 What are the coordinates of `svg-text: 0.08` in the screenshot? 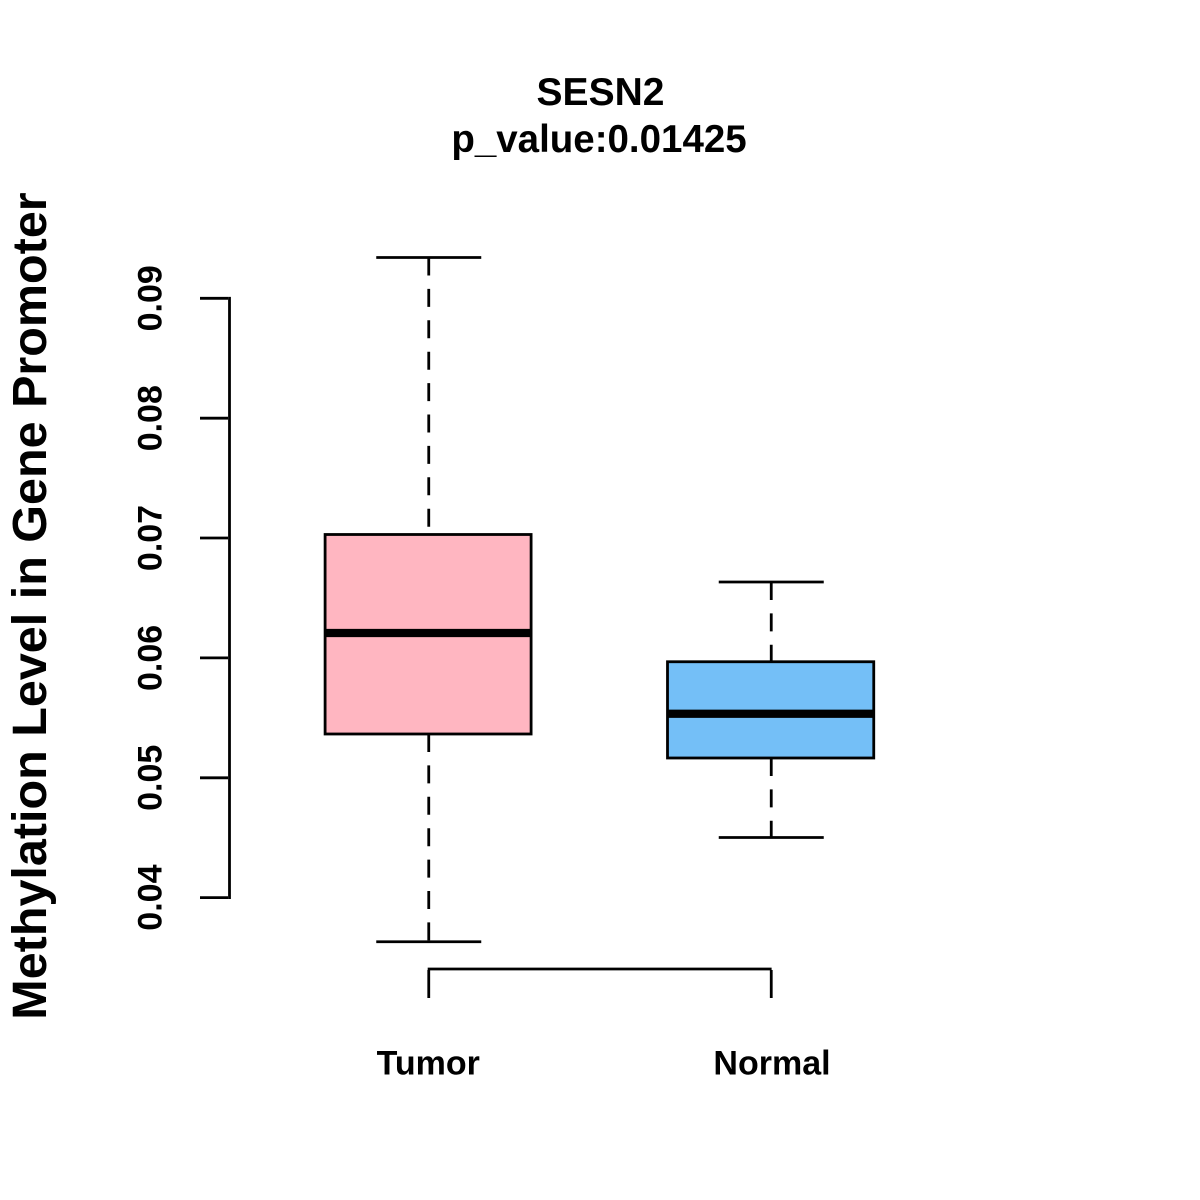 It's located at (151, 418).